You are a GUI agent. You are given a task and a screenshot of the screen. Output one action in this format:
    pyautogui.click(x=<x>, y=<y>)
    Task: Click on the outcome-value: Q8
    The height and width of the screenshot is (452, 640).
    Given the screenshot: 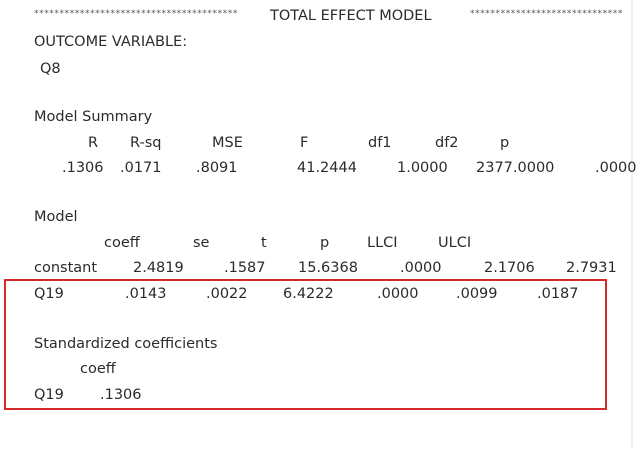 What is the action you would take?
    pyautogui.click(x=50, y=69)
    